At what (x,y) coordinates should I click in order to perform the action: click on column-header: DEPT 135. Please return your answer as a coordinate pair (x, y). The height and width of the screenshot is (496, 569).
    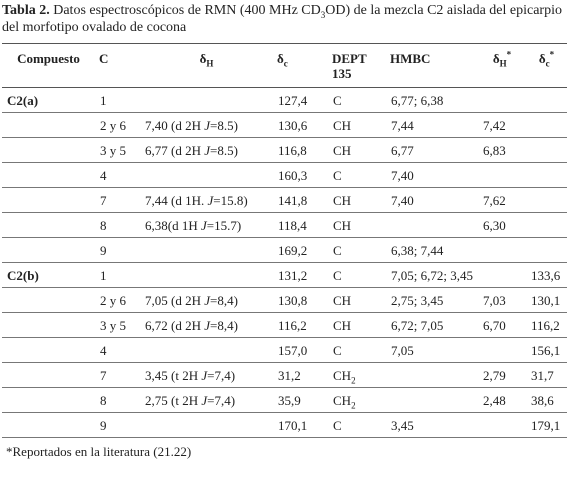
    Looking at the image, I should click on (357, 66).